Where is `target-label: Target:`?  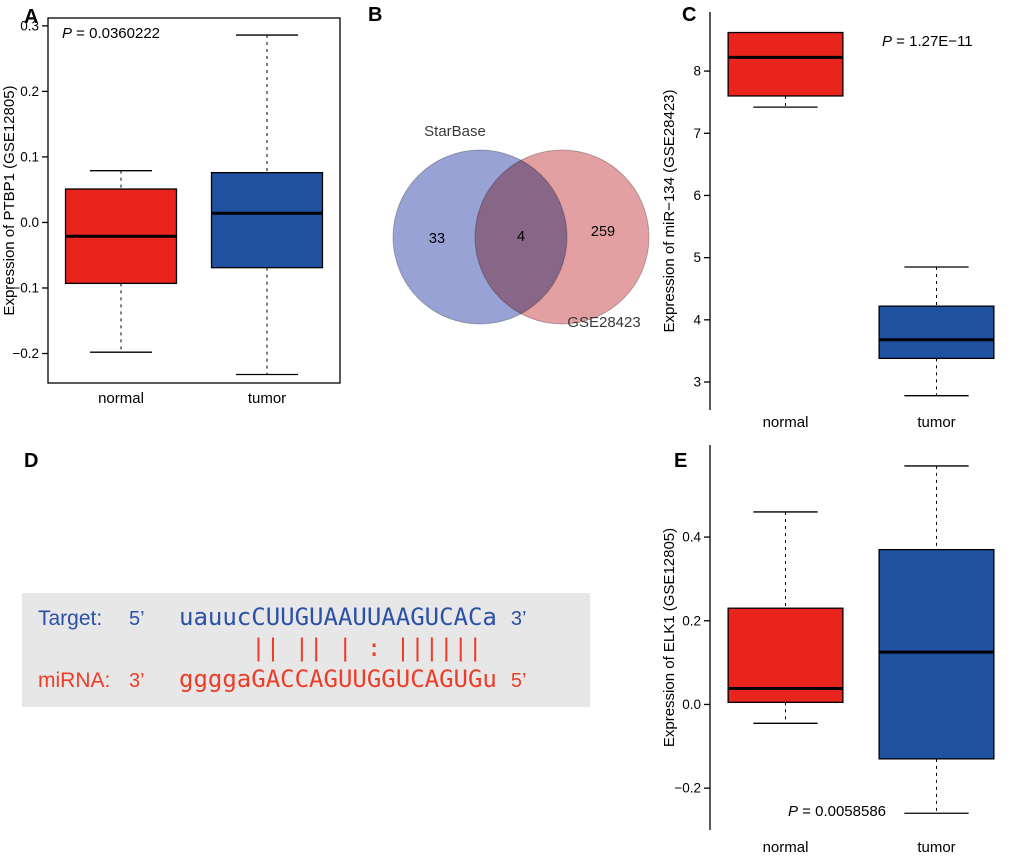 target-label: Target: is located at coordinates (70, 618).